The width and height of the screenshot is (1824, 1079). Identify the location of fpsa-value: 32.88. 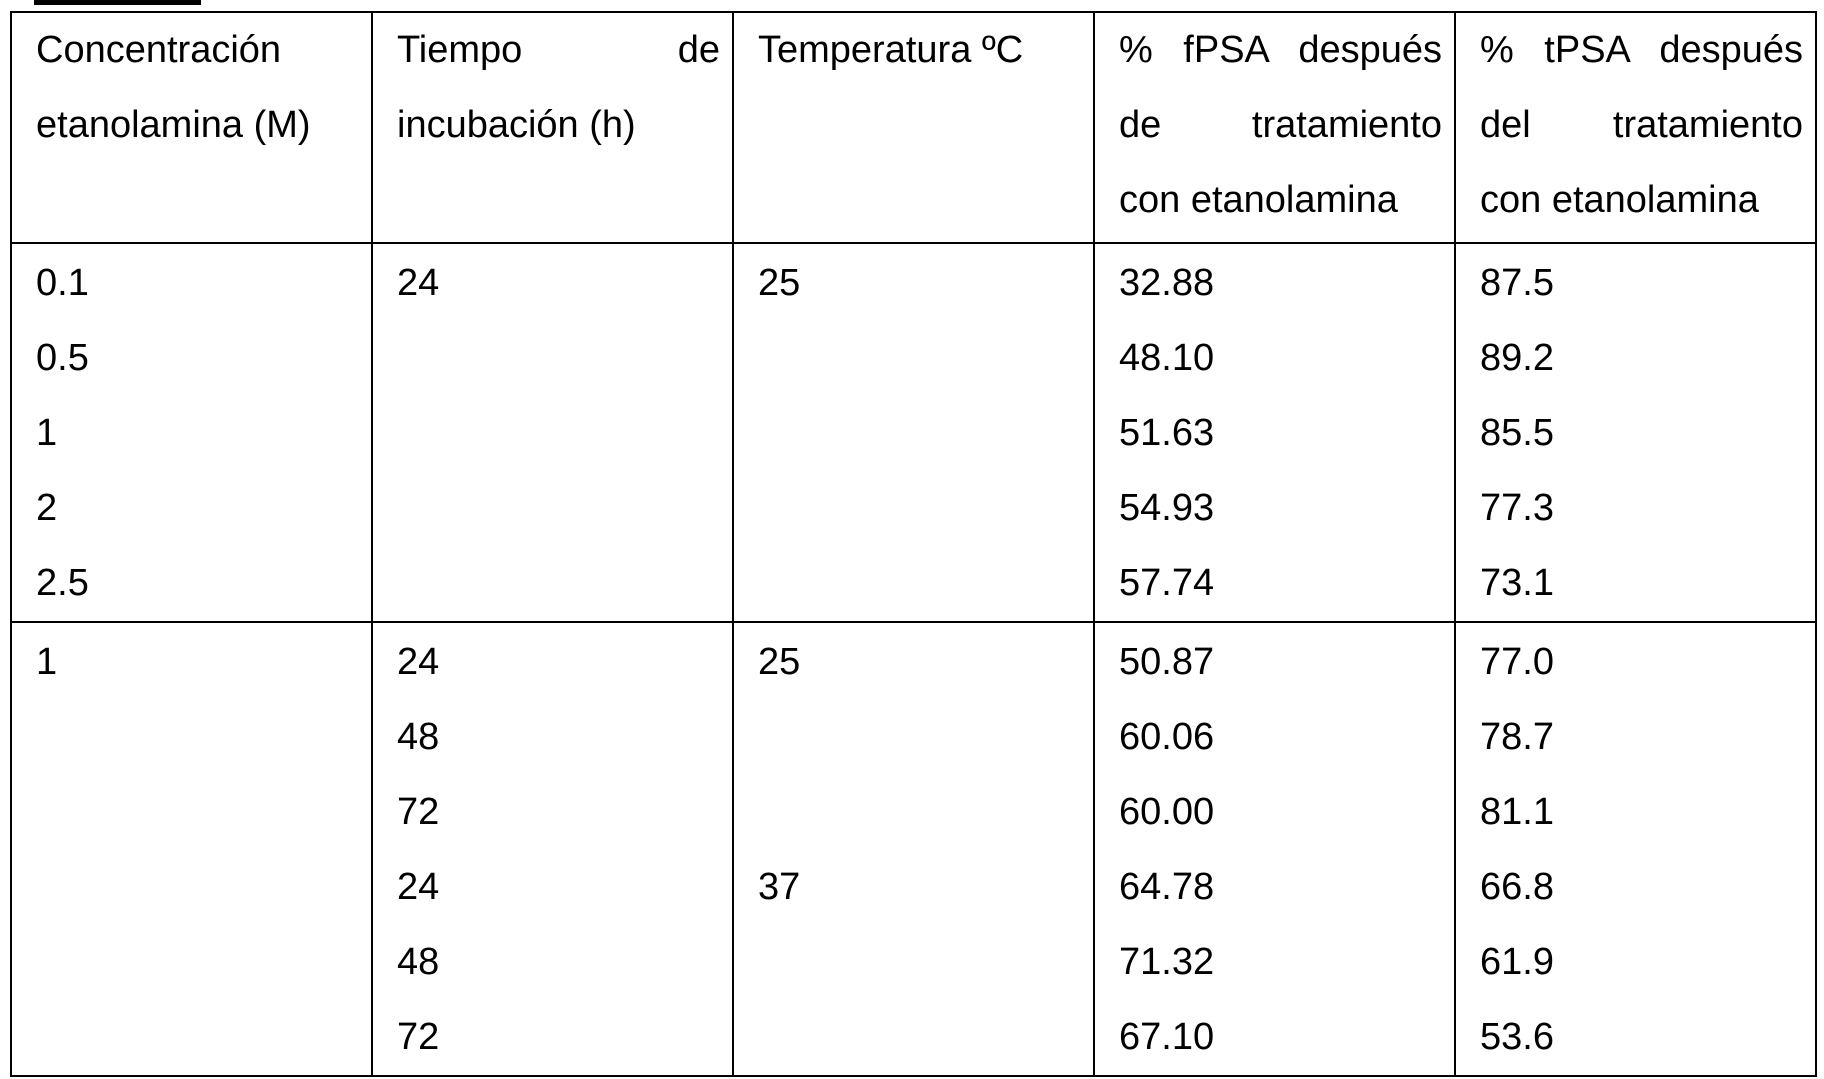
(1280, 283).